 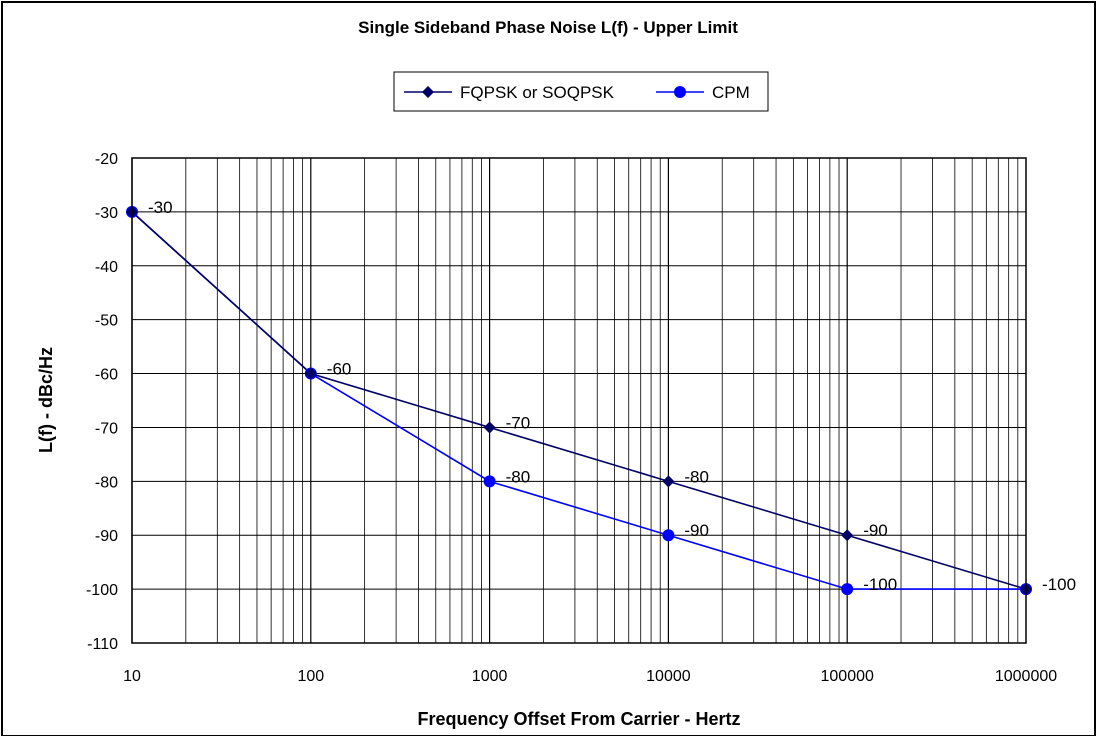 What do you see at coordinates (102, 644) in the screenshot?
I see `y-tick-label: -110` at bounding box center [102, 644].